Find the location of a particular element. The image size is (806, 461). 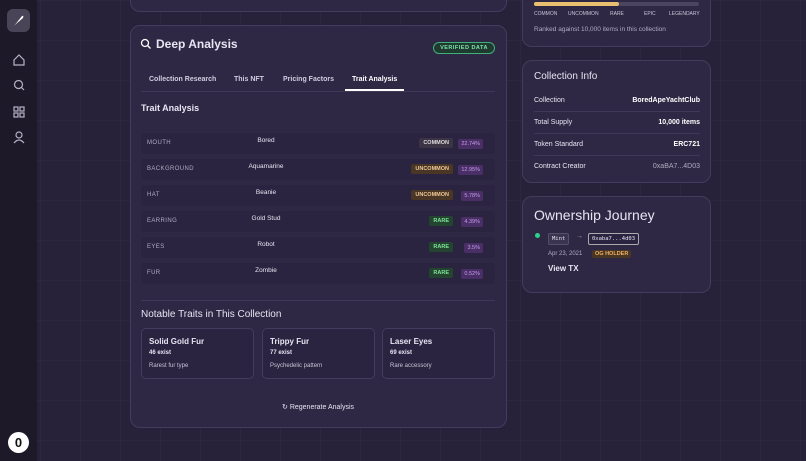

info-value: 10,000 items is located at coordinates (679, 122).